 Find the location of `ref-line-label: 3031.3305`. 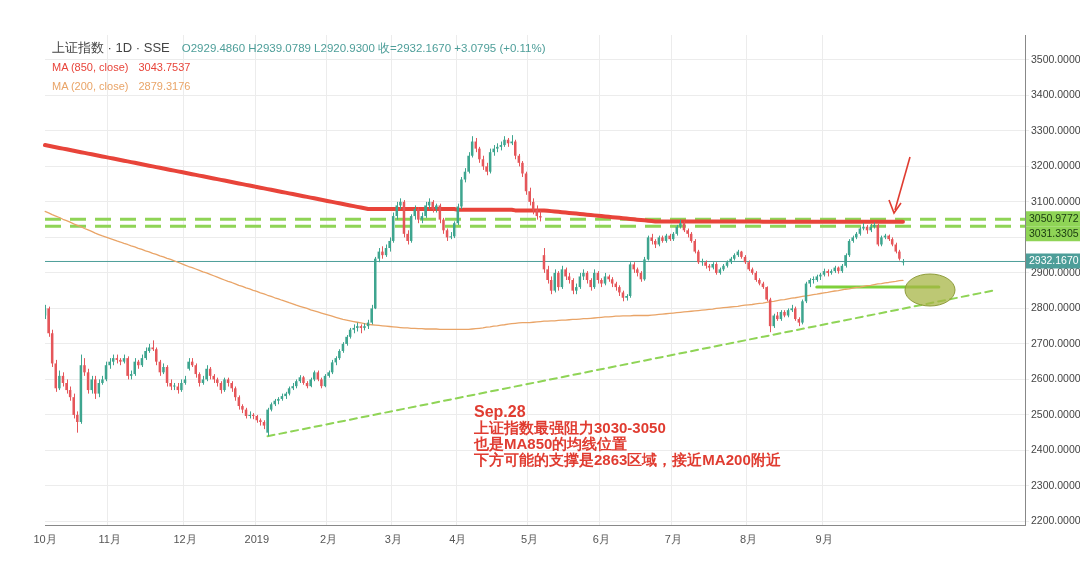

ref-line-label: 3031.3305 is located at coordinates (1054, 233).